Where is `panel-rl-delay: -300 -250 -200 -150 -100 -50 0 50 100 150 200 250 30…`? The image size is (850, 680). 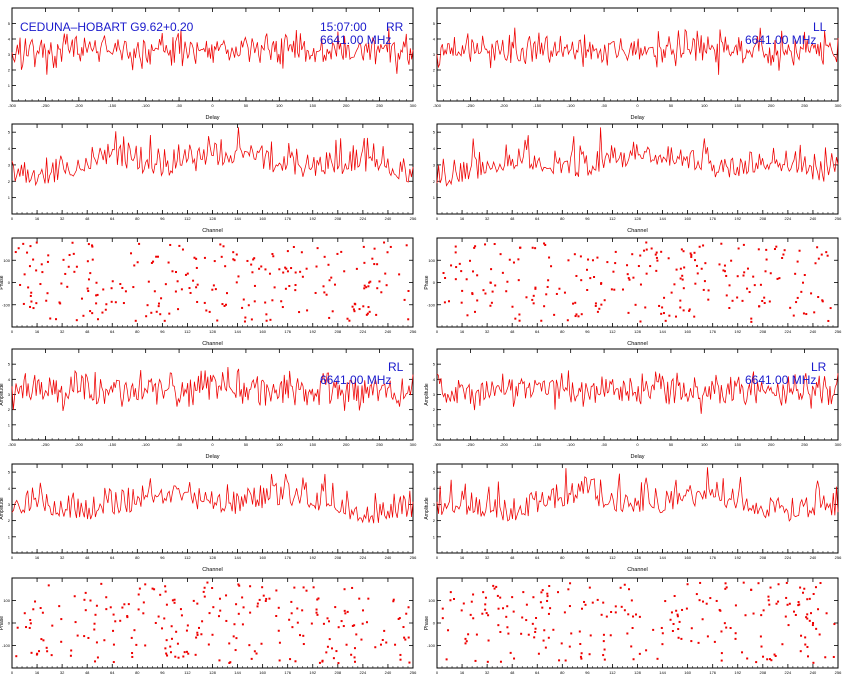
panel-rl-delay: -300 -250 -200 -150 -100 -50 0 50 100 150 200 250 30… is located at coordinates (637, 64).